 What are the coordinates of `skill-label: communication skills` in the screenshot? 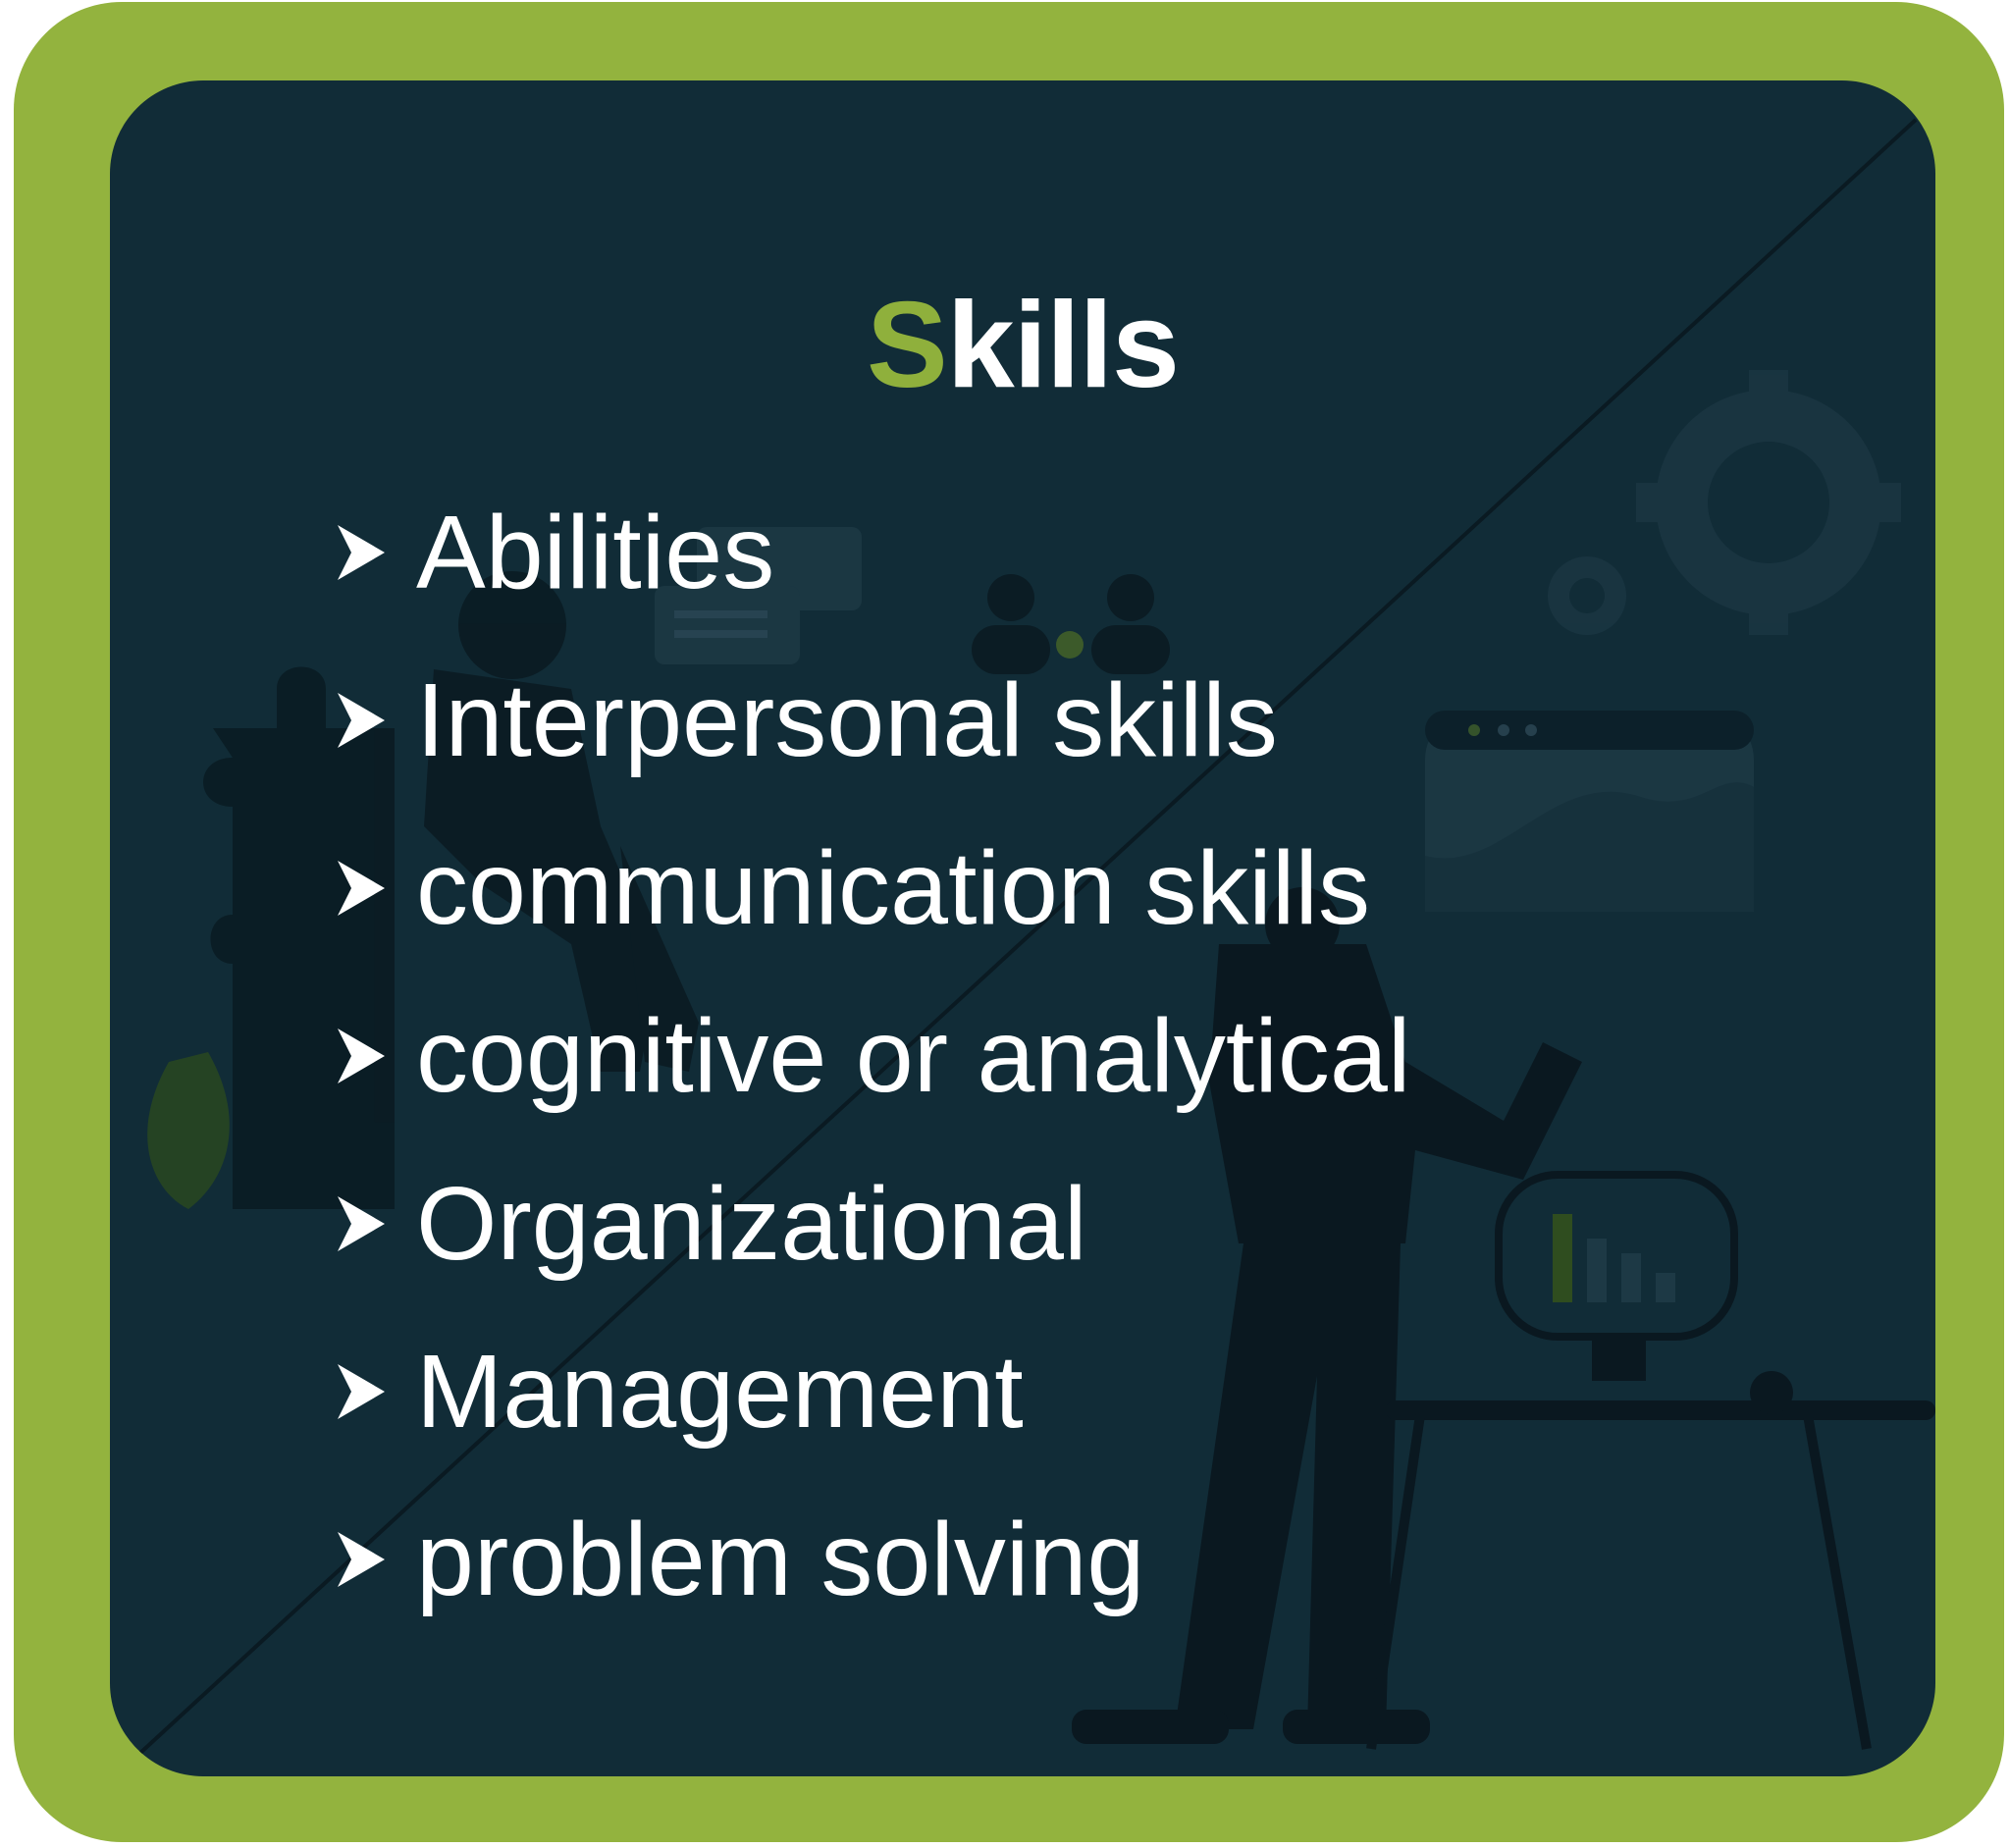 It's located at (893, 888).